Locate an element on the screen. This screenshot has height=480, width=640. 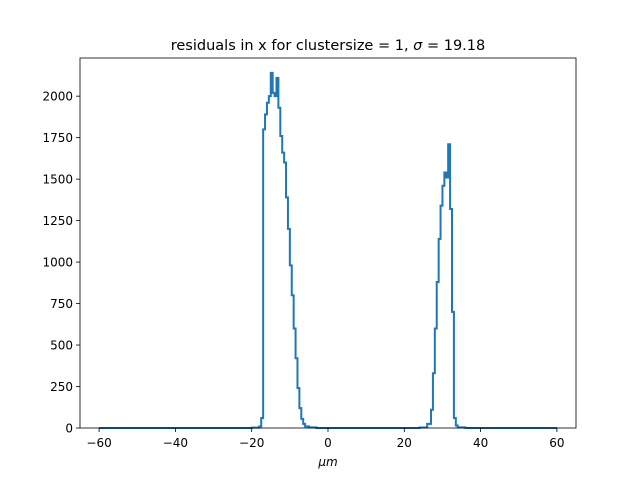
x-tick-label: 0 is located at coordinates (328, 443).